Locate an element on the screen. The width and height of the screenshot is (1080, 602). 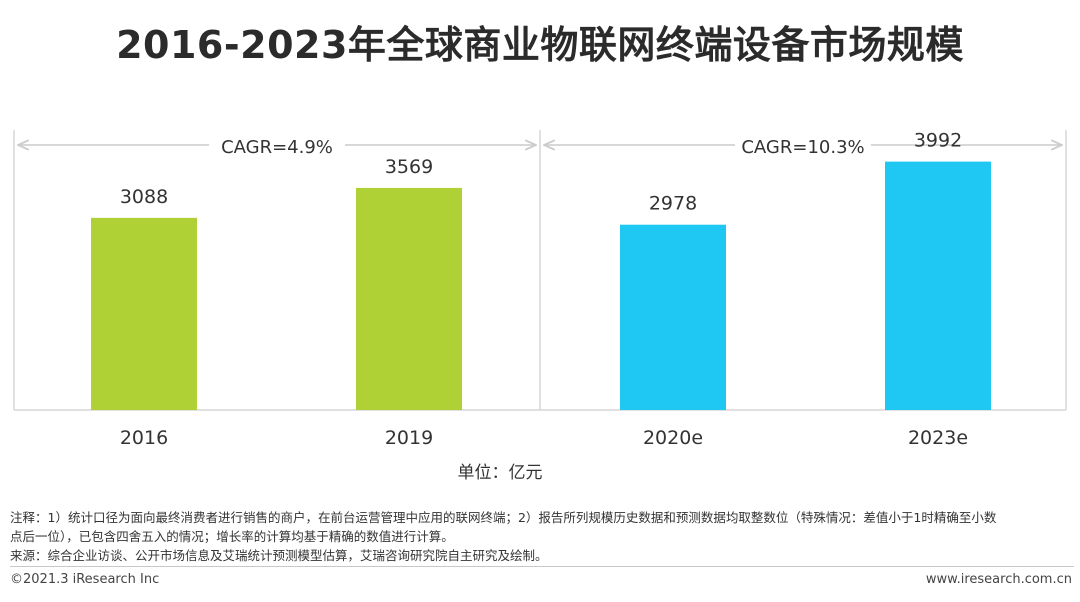
tick-label-2016: 2016 is located at coordinates (144, 438).